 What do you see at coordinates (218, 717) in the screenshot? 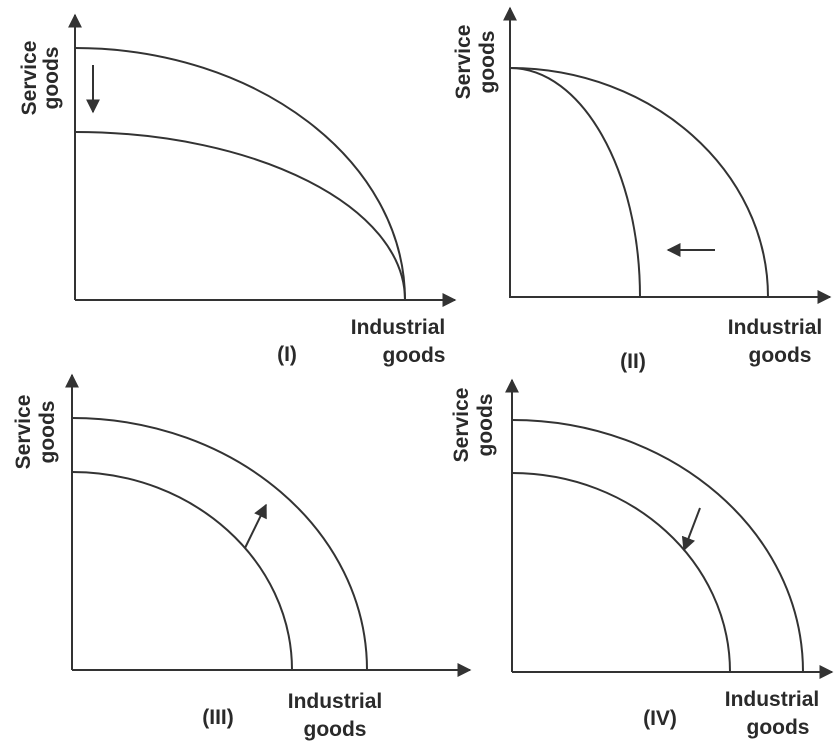
I see `panel-label: (III)` at bounding box center [218, 717].